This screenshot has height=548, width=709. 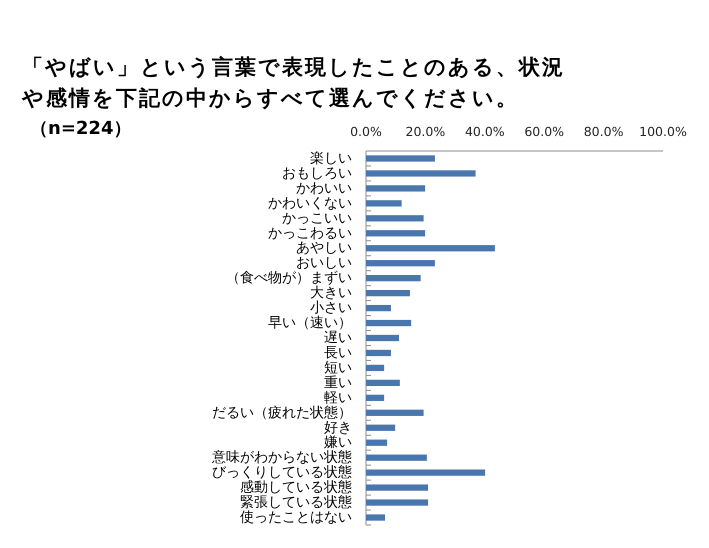 I want to click on y-tick-label: 好き, so click(x=338, y=428).